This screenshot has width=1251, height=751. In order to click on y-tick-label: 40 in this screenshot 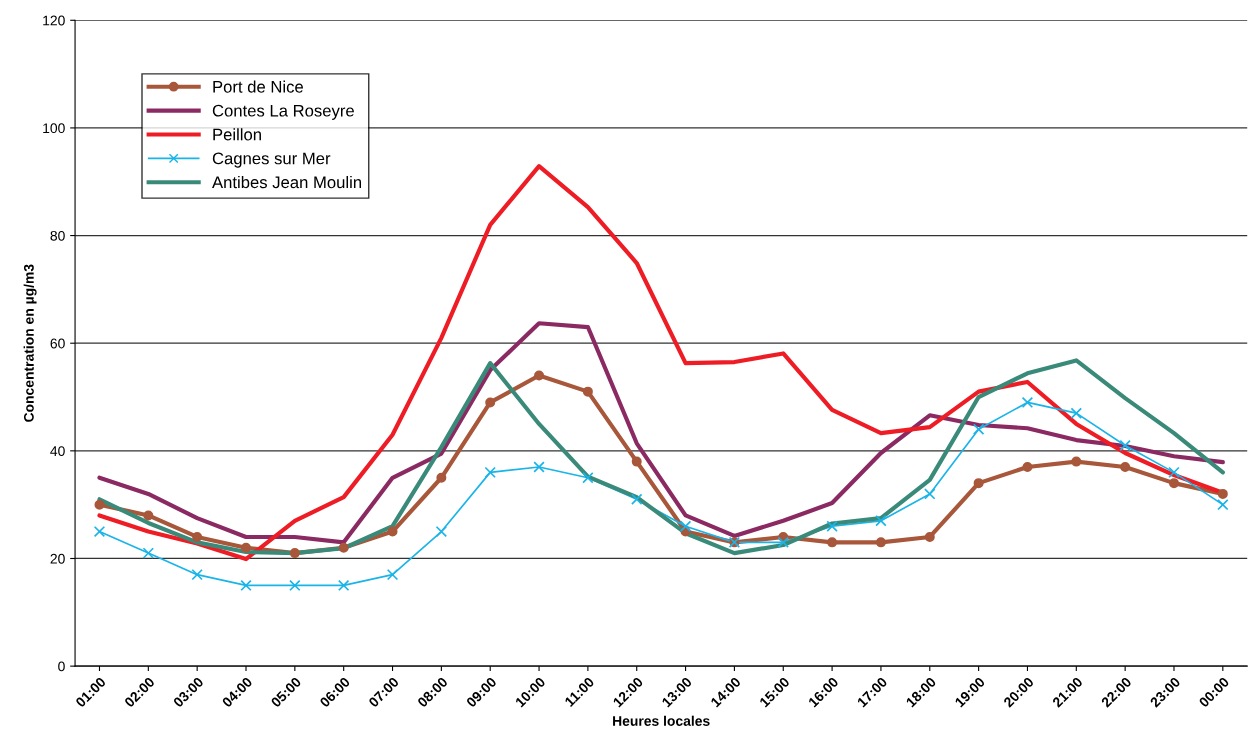, I will do `click(57, 451)`.